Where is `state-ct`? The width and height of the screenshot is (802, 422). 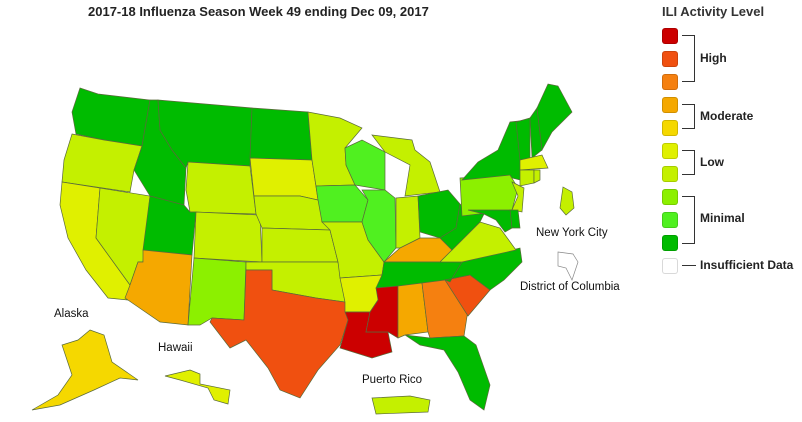
state-ct is located at coordinates (527, 178).